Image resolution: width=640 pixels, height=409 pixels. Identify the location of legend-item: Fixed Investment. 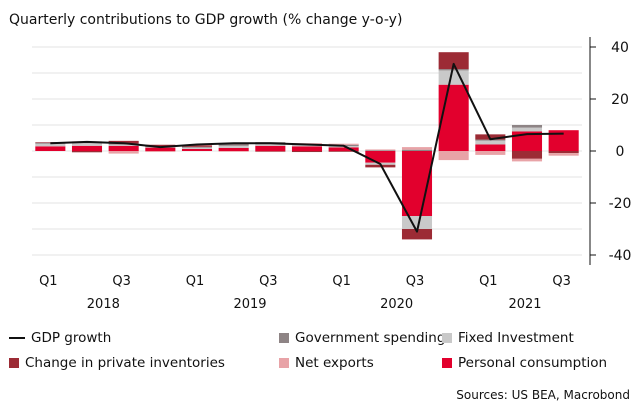
(508, 338).